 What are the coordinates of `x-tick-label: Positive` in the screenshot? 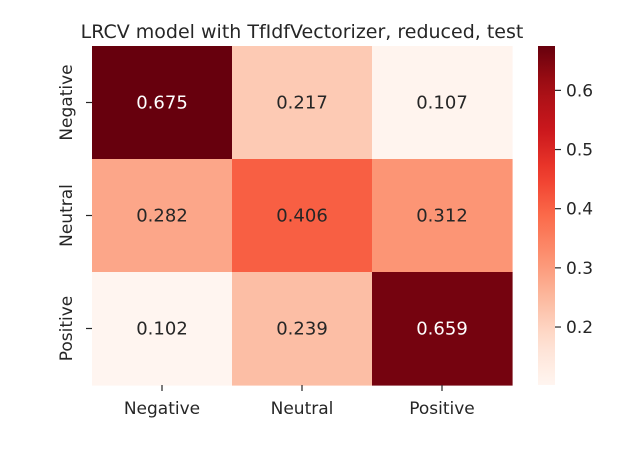 It's located at (442, 409).